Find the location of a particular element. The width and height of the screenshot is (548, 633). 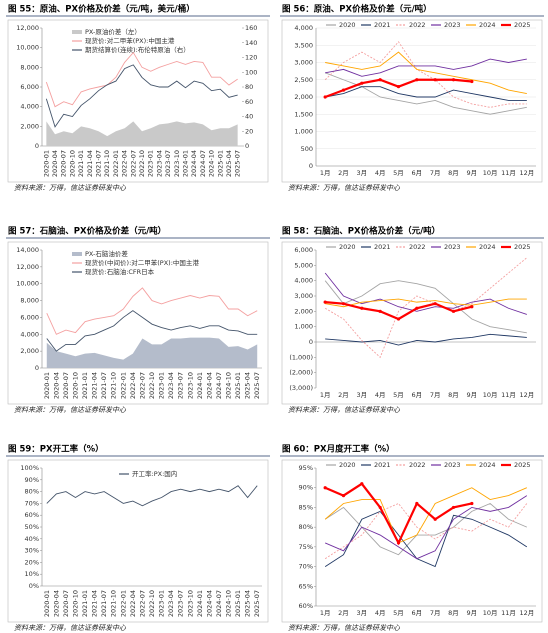

x-tick-label: 10月 is located at coordinates (490, 613).